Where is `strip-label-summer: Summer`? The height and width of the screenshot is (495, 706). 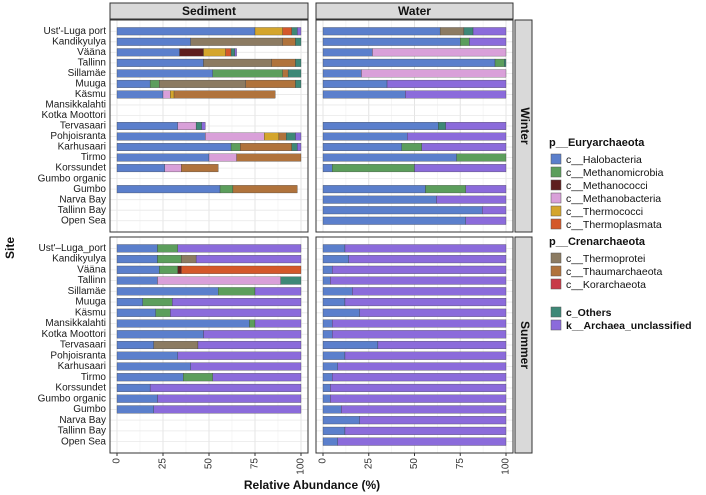 strip-label-summer: Summer is located at coordinates (525, 345).